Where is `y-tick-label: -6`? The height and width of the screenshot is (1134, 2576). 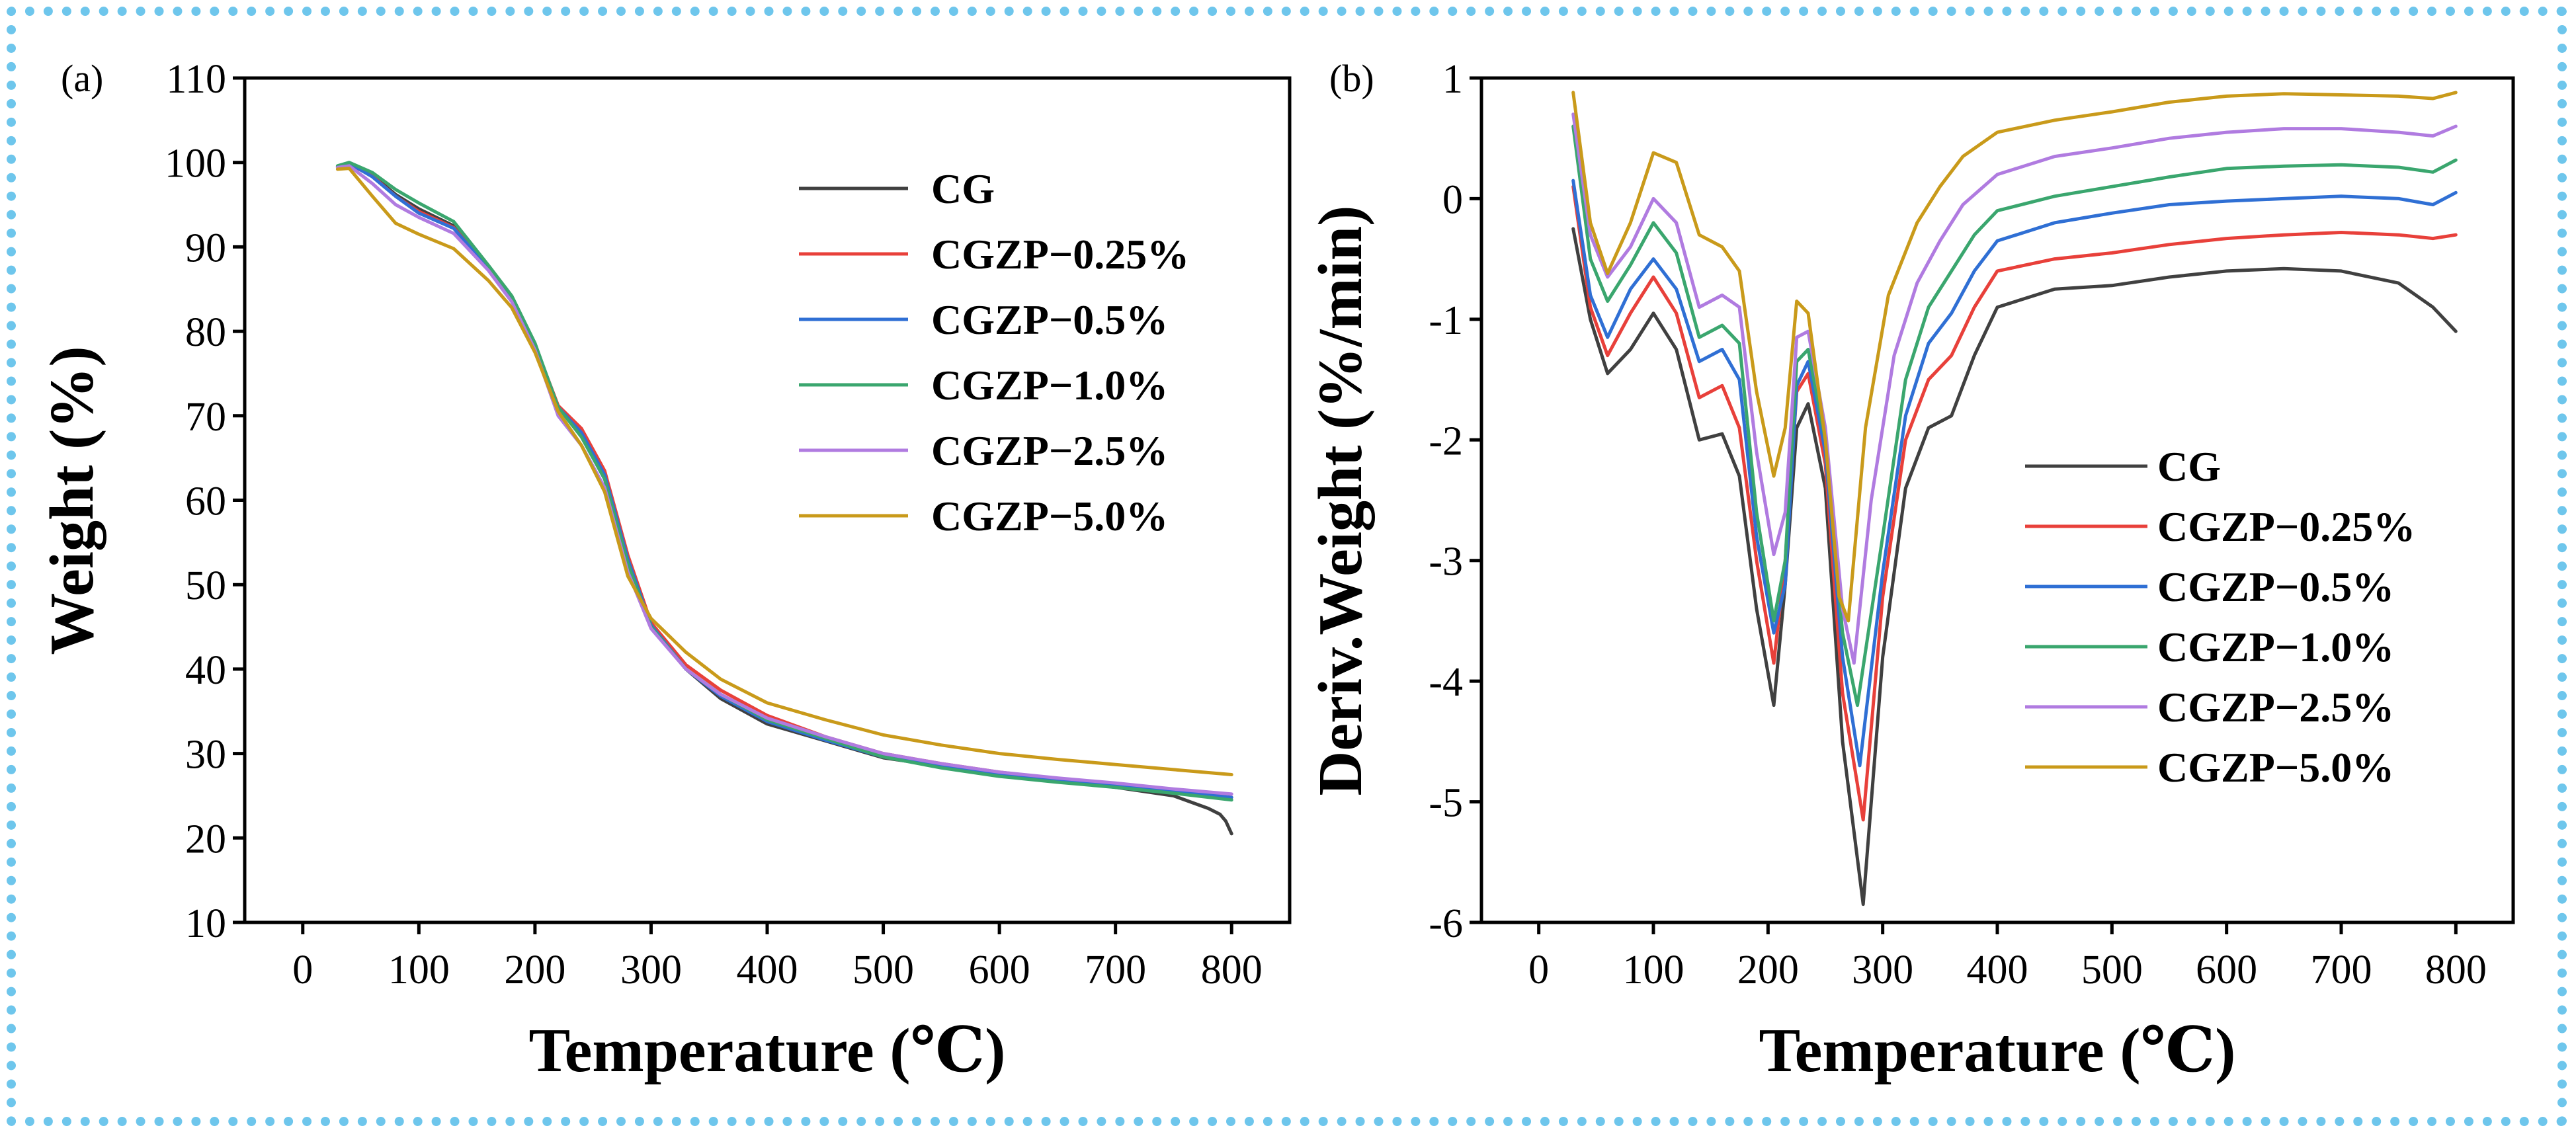
y-tick-label: -6 is located at coordinates (1446, 924).